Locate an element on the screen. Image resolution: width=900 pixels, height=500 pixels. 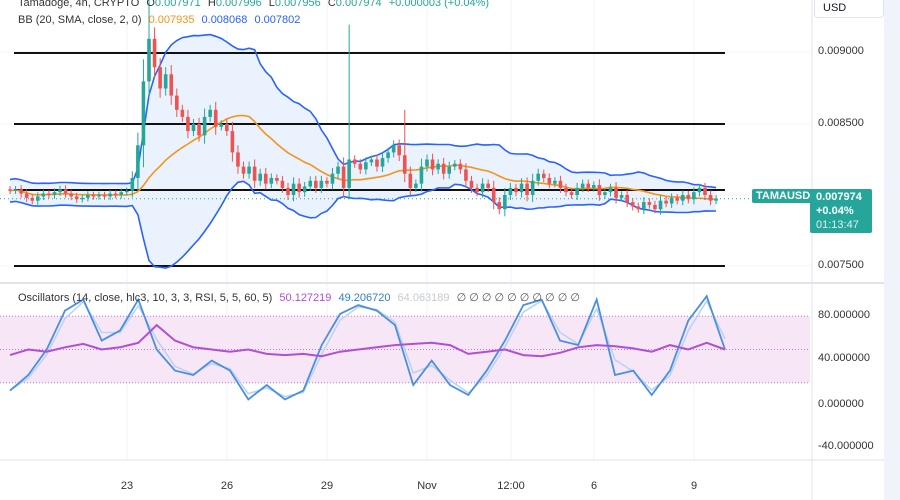
bb-lower-line is located at coordinates (363, 224).